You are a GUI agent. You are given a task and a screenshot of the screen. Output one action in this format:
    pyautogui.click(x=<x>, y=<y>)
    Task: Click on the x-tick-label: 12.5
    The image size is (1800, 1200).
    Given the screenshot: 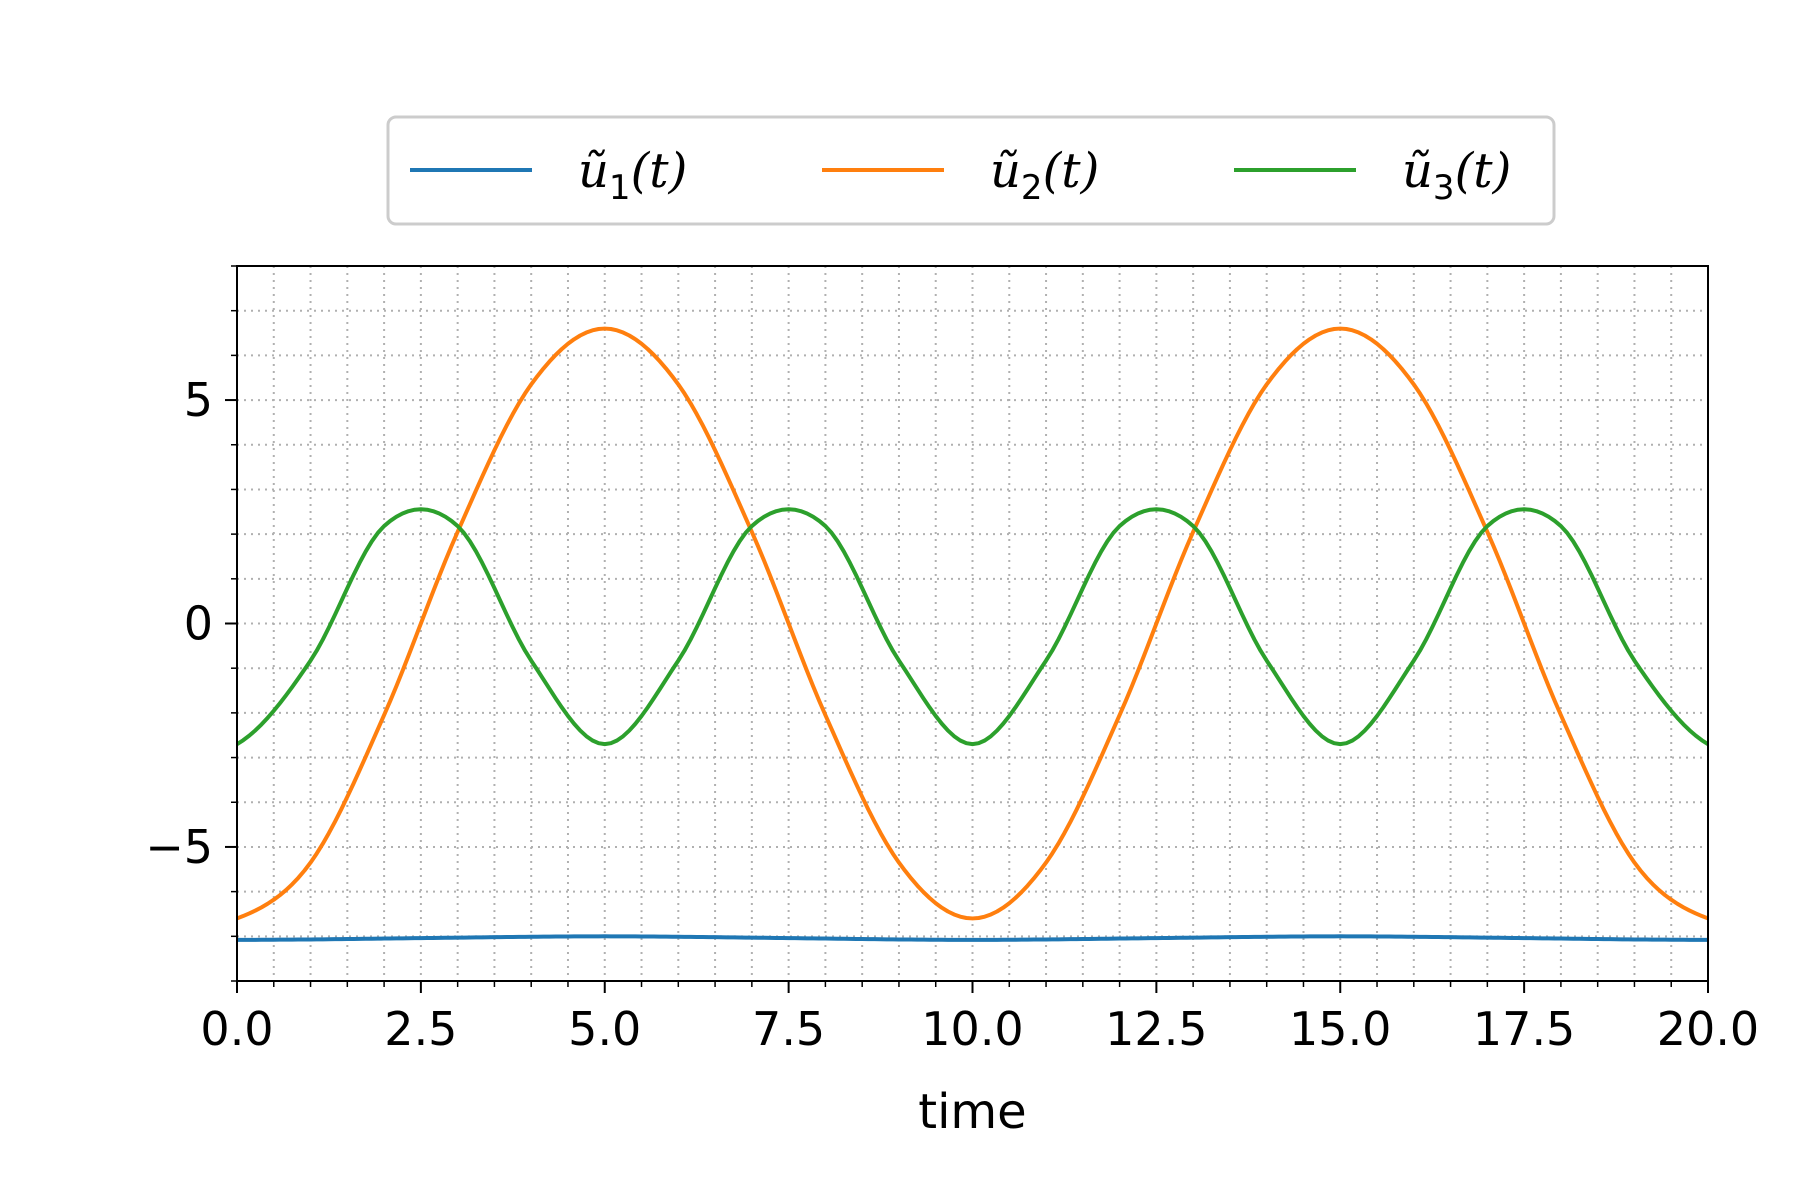 What is the action you would take?
    pyautogui.click(x=1156, y=1029)
    